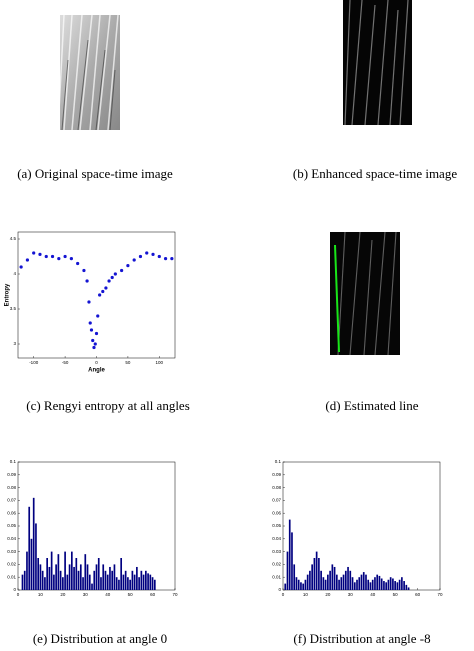 The width and height of the screenshot is (474, 651). I want to click on original-image, so click(88, 72).